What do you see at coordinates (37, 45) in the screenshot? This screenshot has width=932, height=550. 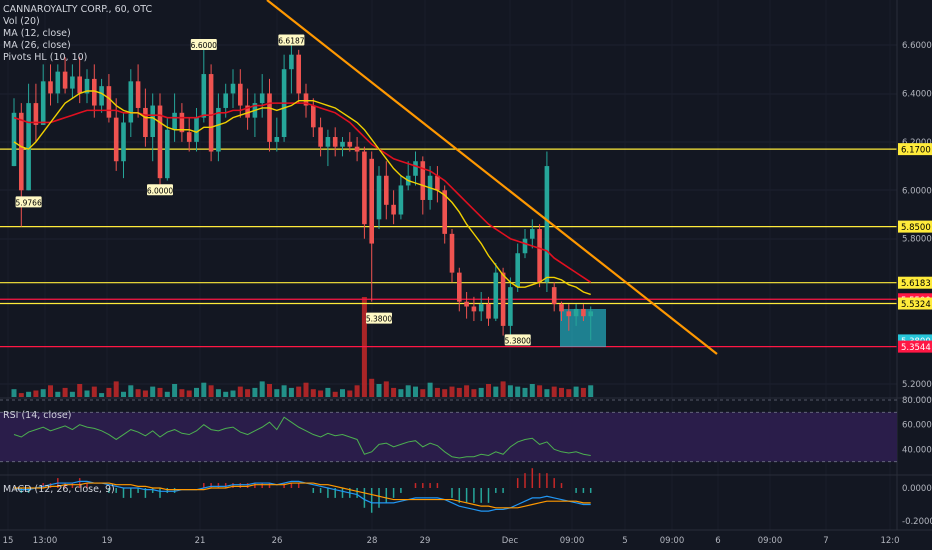 I see `legend-ma26: MA (26, close)` at bounding box center [37, 45].